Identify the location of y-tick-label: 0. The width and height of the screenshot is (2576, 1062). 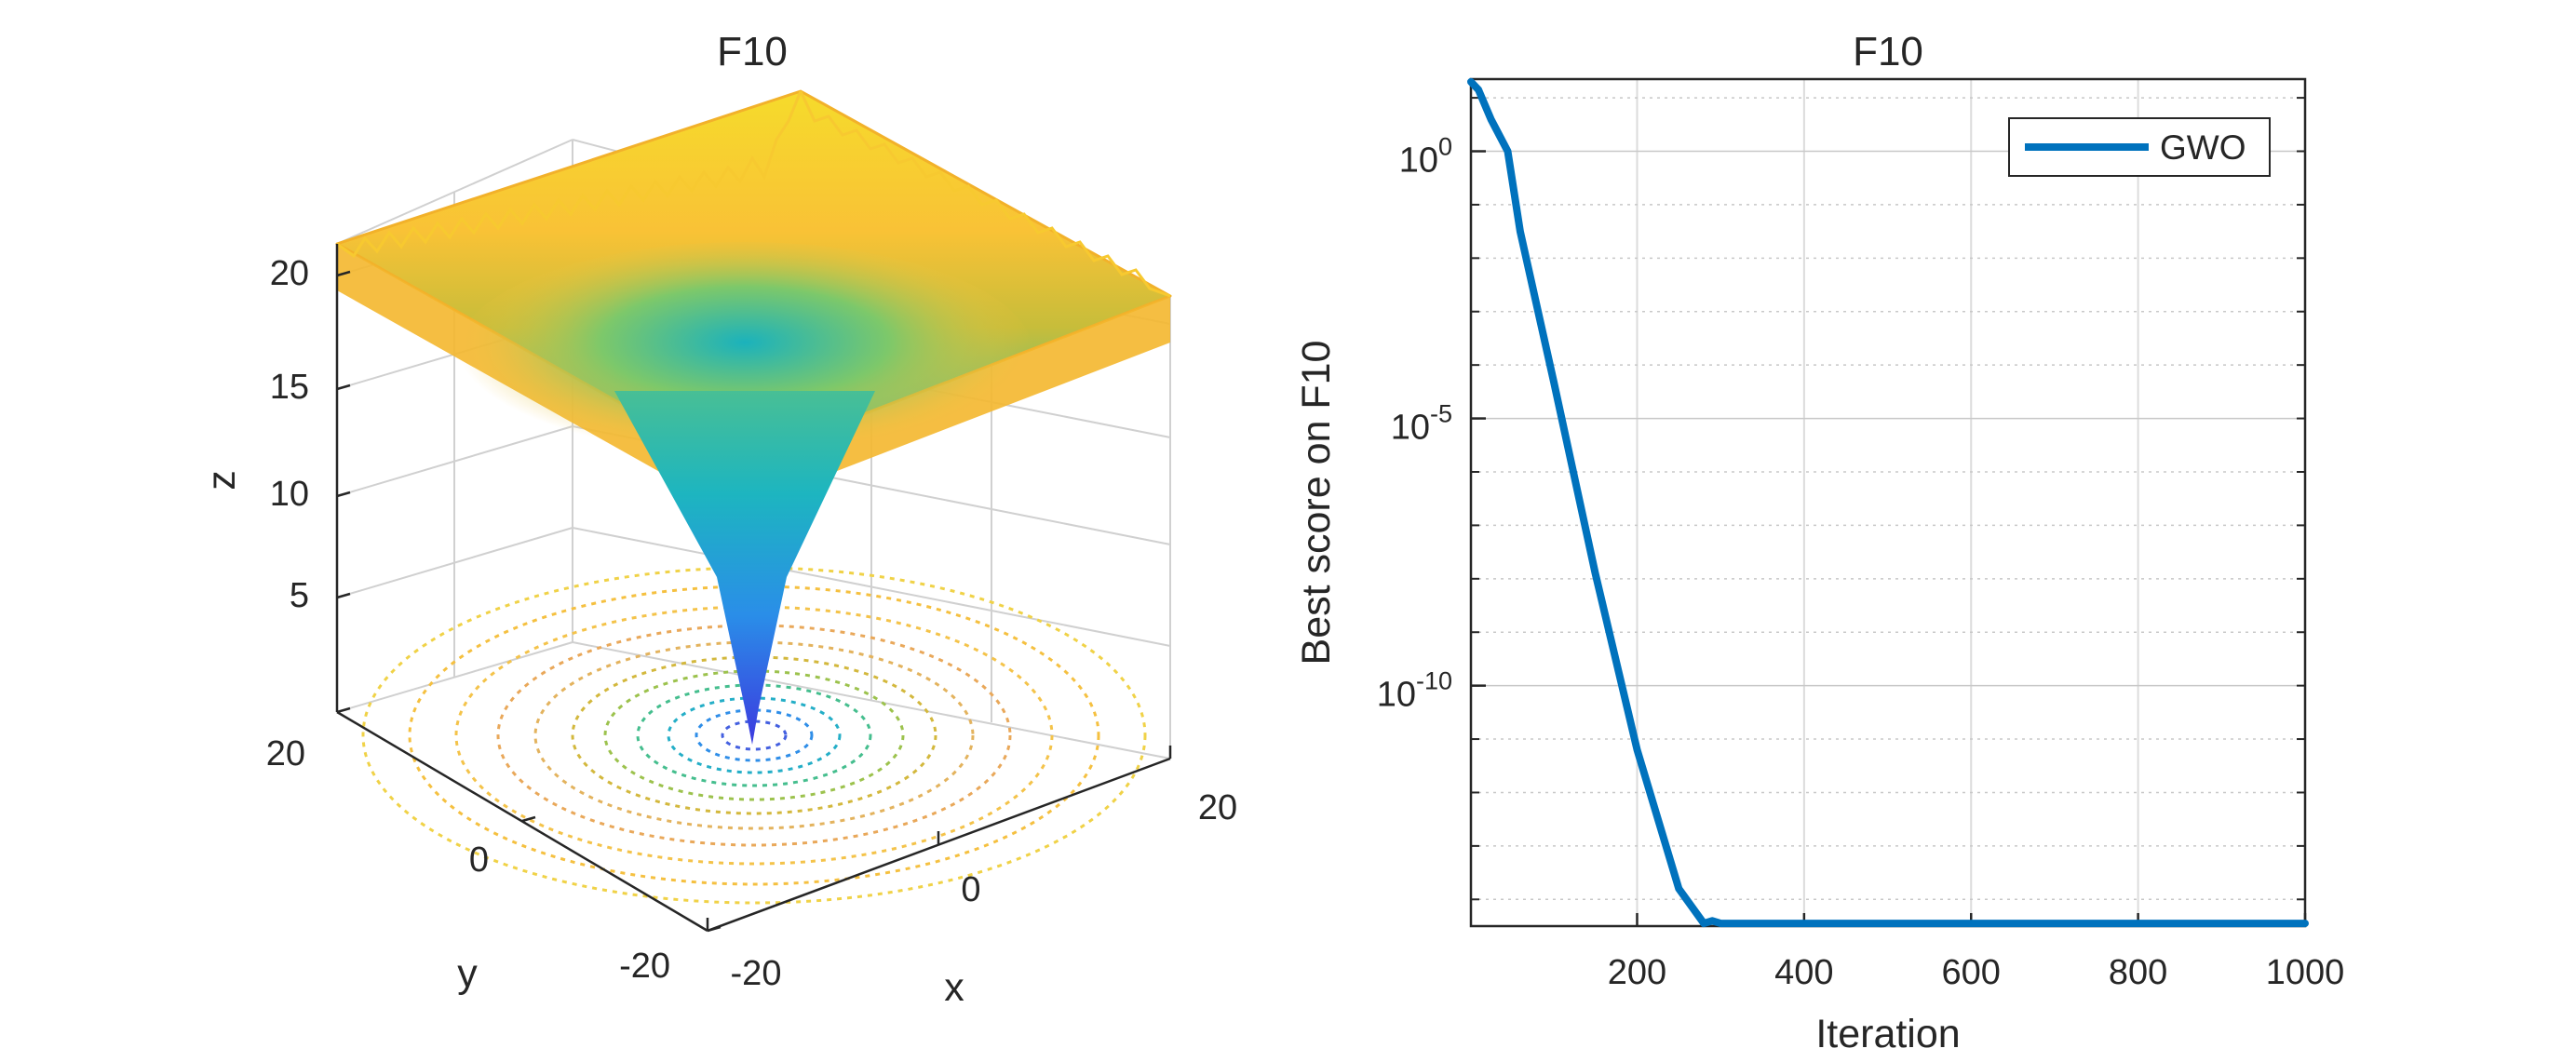
(479, 860).